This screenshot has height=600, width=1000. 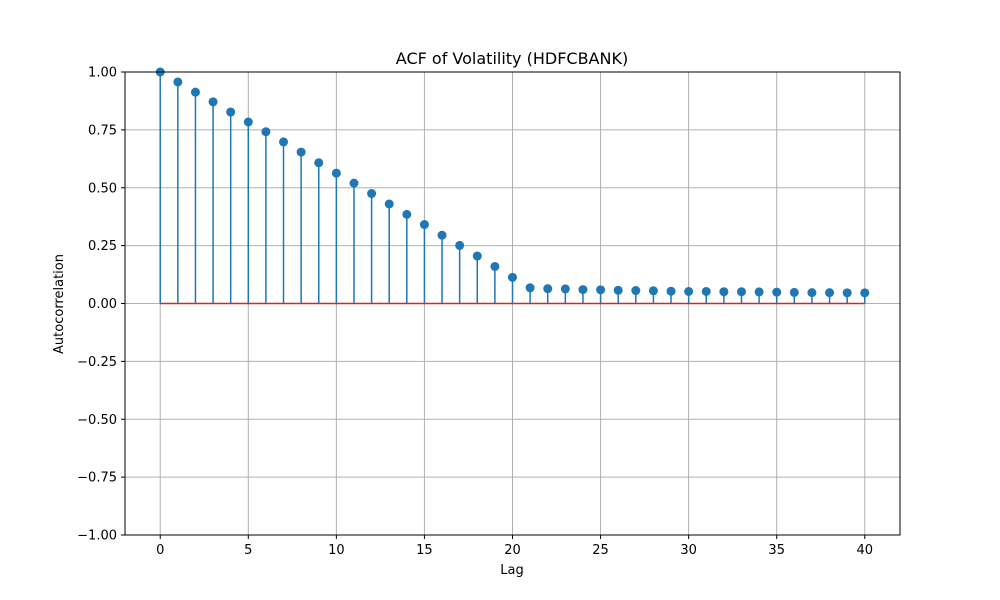 What do you see at coordinates (512, 58) in the screenshot?
I see `chart-title: ACF of Volatility (HDFCBANK)` at bounding box center [512, 58].